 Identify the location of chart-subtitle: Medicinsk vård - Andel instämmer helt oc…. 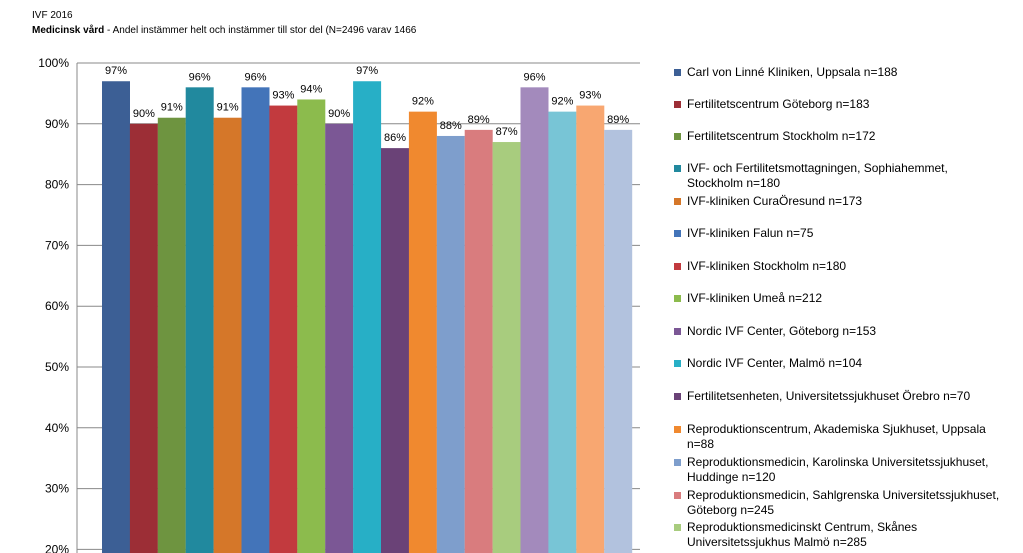
(224, 30).